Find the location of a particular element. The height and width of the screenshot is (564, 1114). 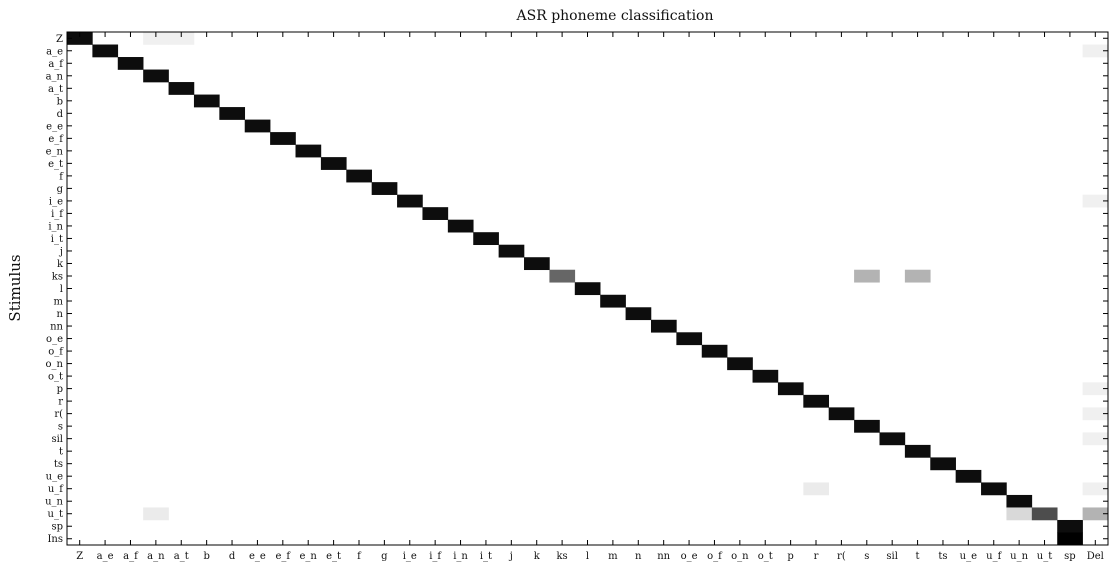

y-tick-label: u_f is located at coordinates (56, 489).